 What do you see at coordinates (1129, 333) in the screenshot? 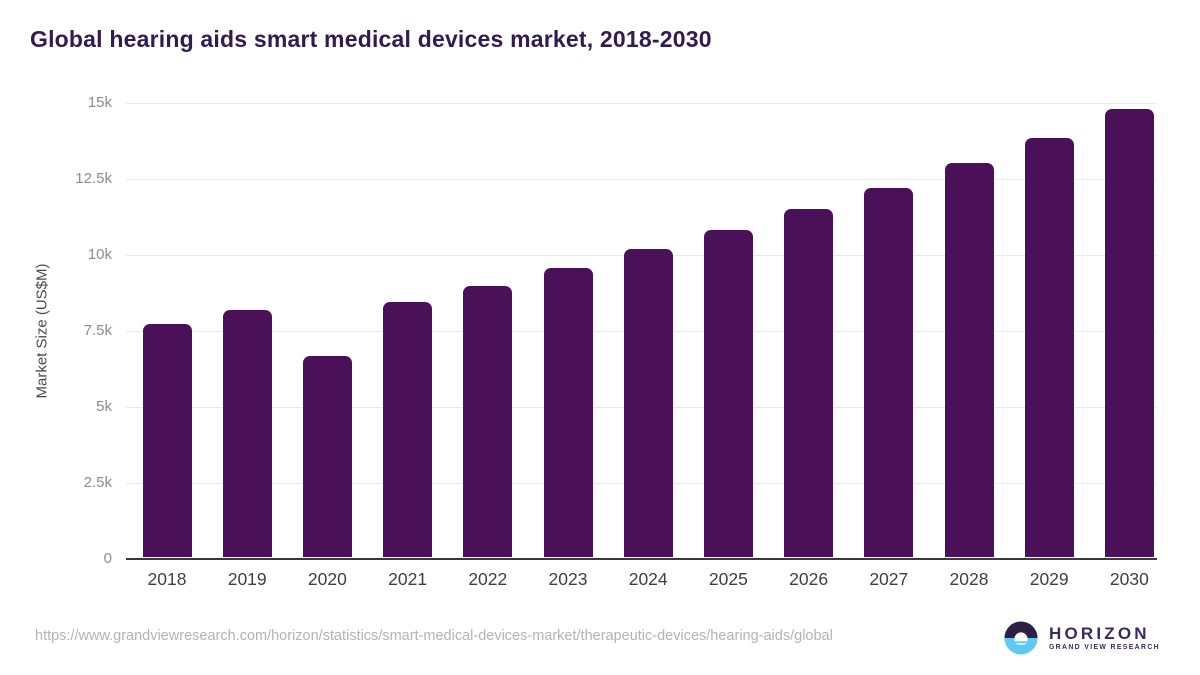
I see `bar-2030` at bounding box center [1129, 333].